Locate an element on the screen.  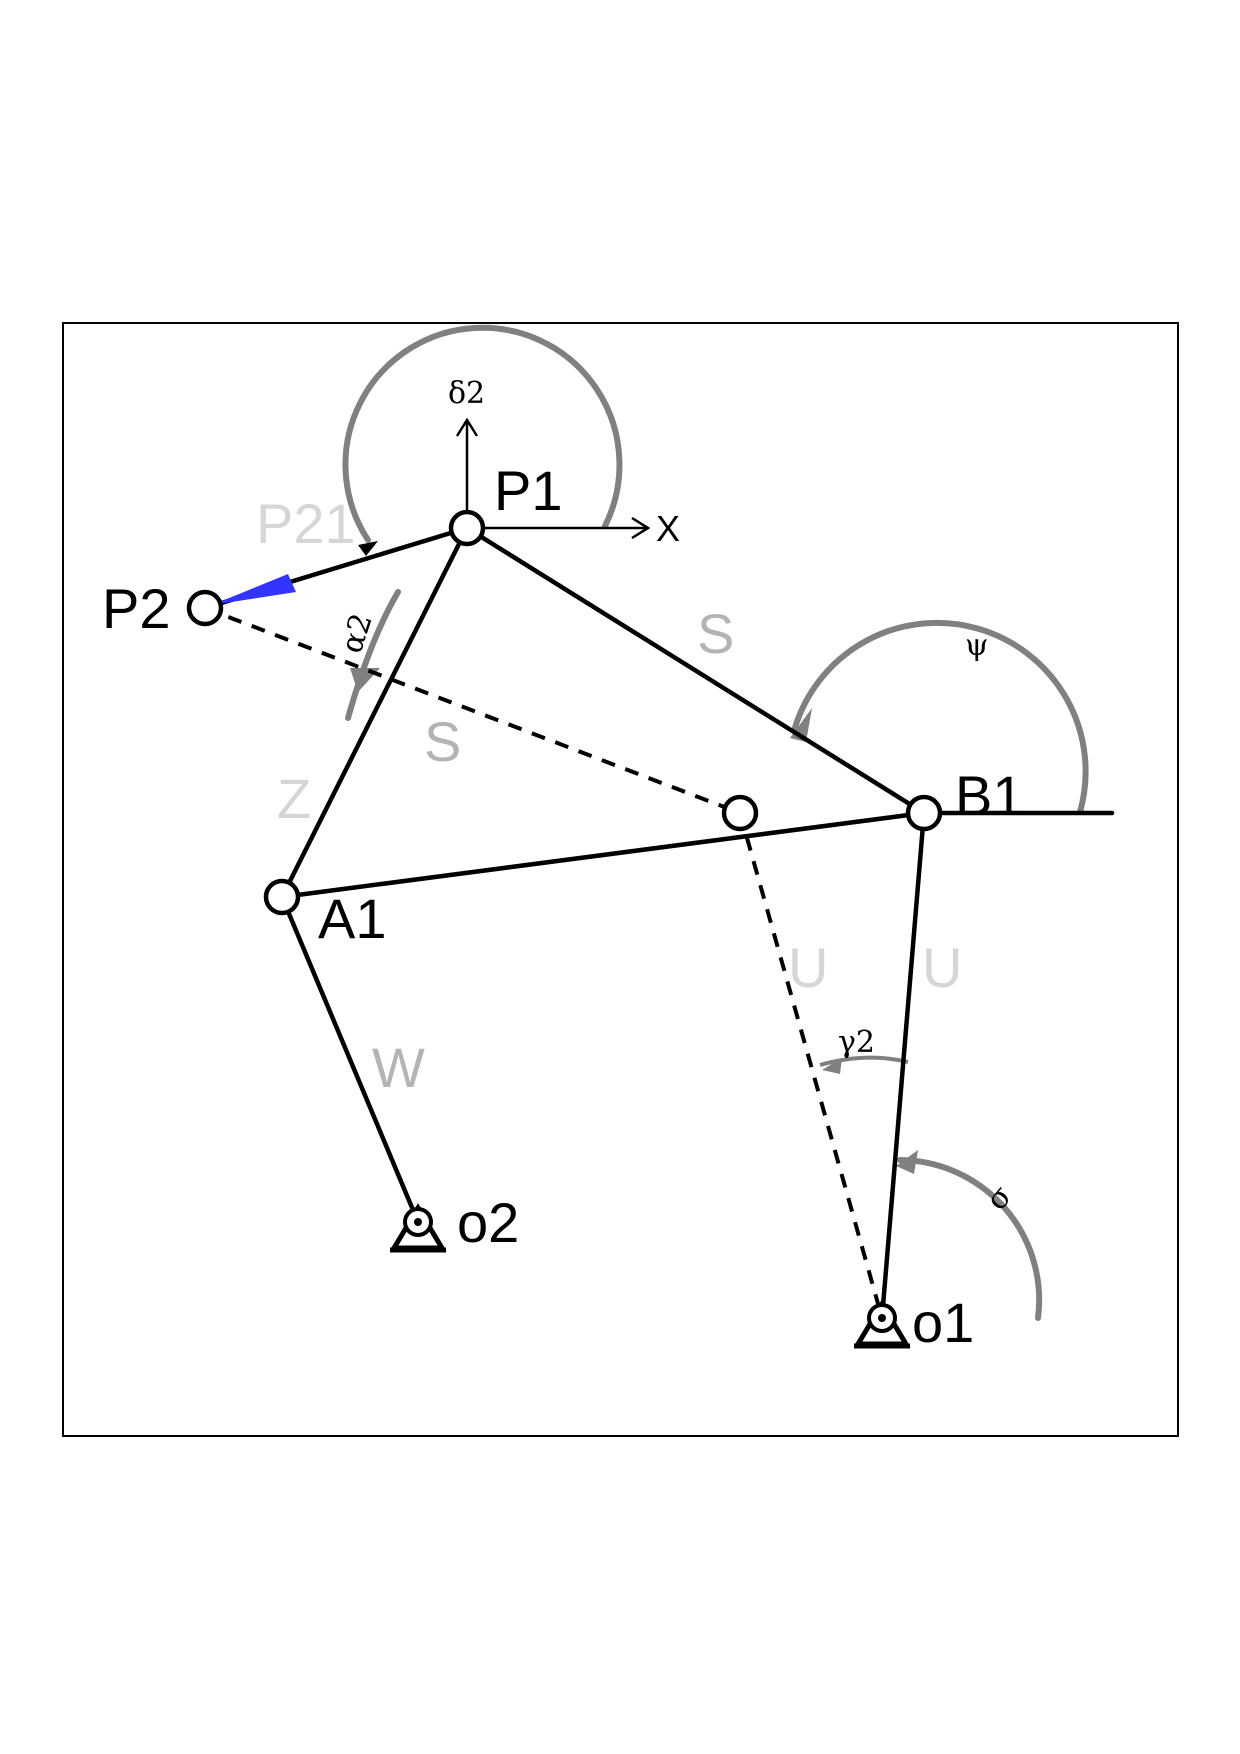
x-axis-arrowhead is located at coordinates (641, 528).